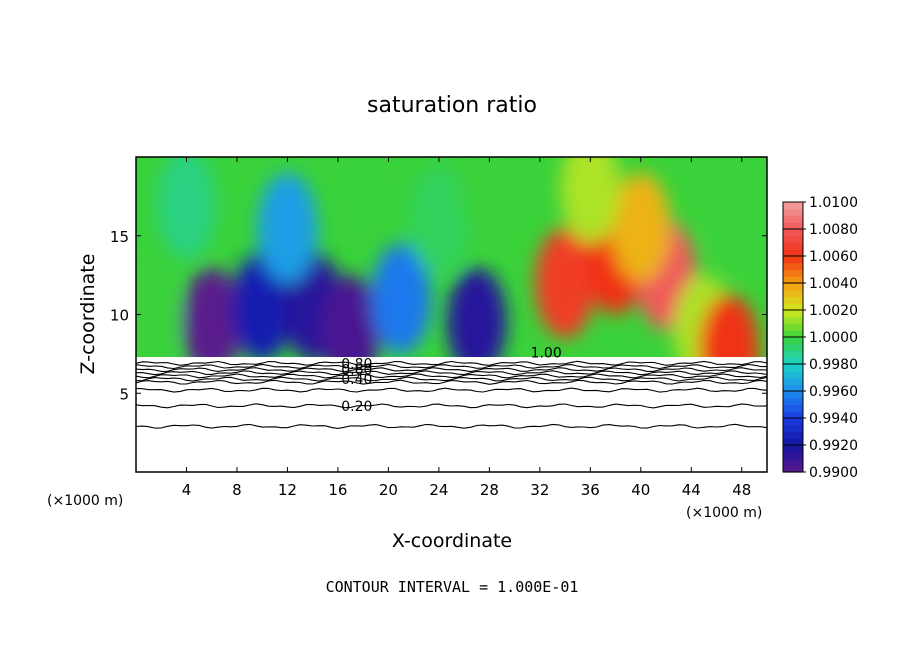 The image size is (904, 654). I want to click on x-tick-label: 40, so click(640, 490).